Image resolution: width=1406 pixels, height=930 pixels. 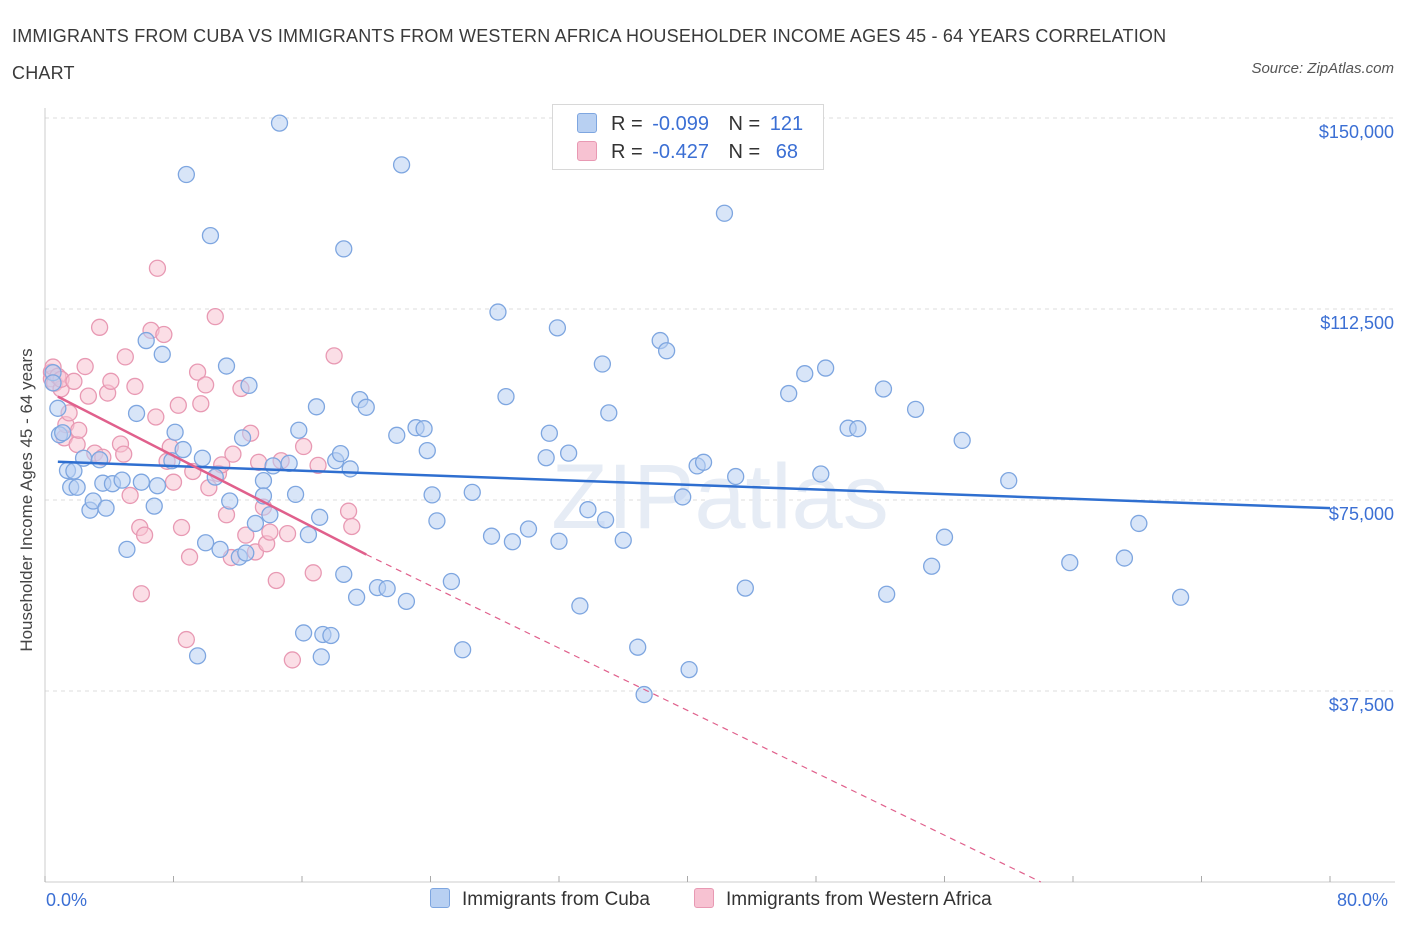 I want to click on n-value-cuba: 121, so click(x=786, y=124).